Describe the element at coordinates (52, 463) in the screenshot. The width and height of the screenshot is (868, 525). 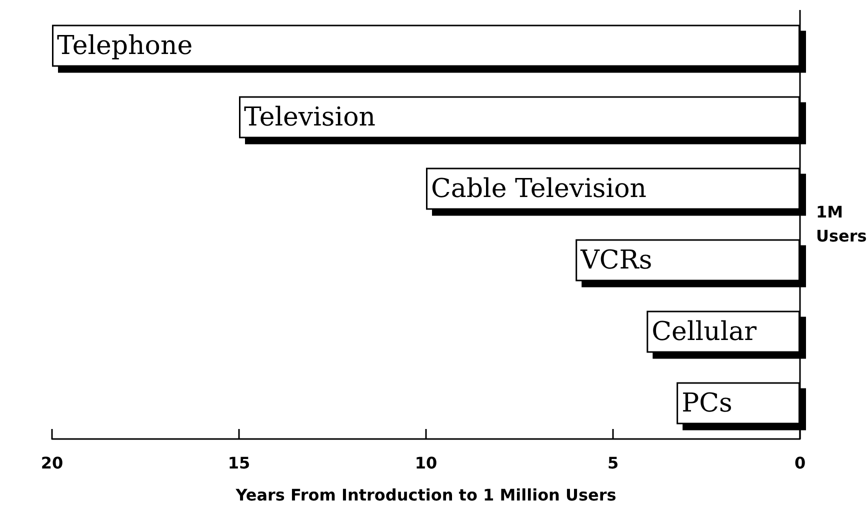
I see `x-tick-label: 20` at that location.